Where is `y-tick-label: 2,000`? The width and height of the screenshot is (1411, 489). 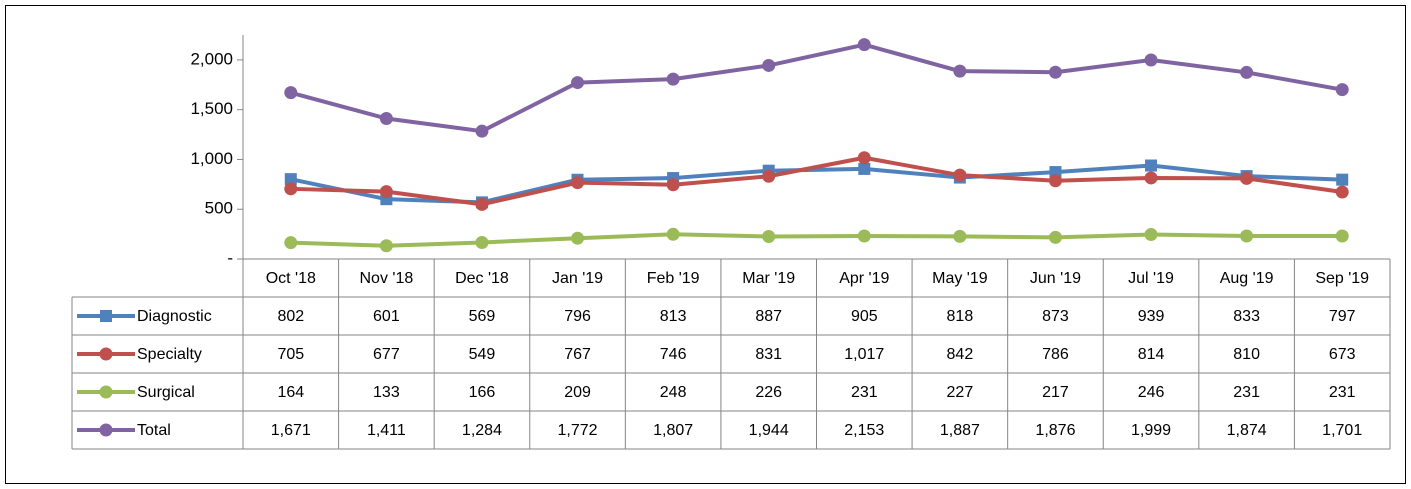 y-tick-label: 2,000 is located at coordinates (211, 58).